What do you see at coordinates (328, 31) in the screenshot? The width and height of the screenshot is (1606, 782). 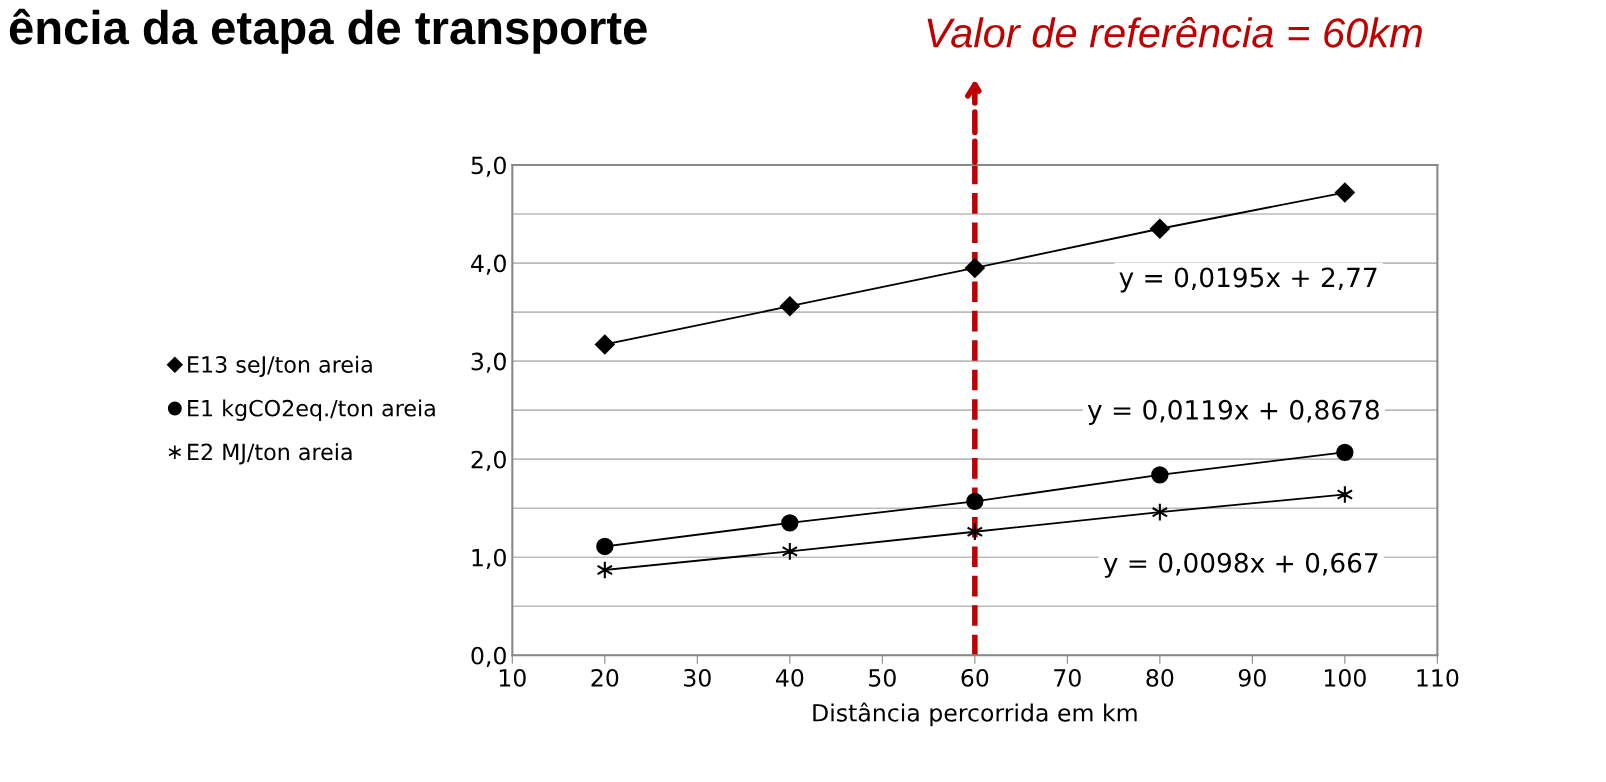 I see `chart-title: ência da etapa de transporte` at bounding box center [328, 31].